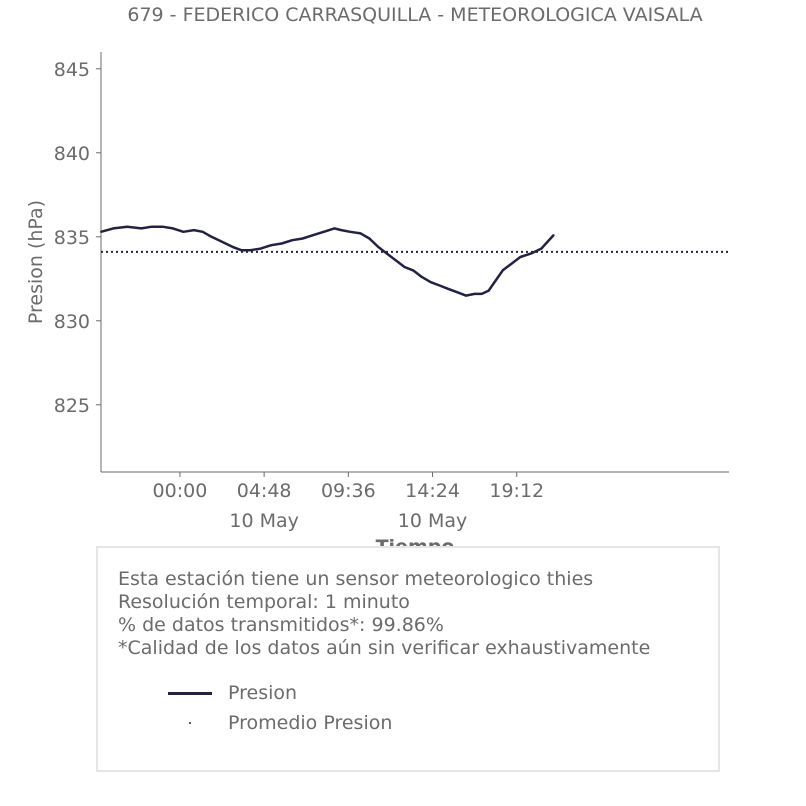 The width and height of the screenshot is (806, 806). Describe the element at coordinates (327, 261) in the screenshot. I see `pressure-series-line` at that location.